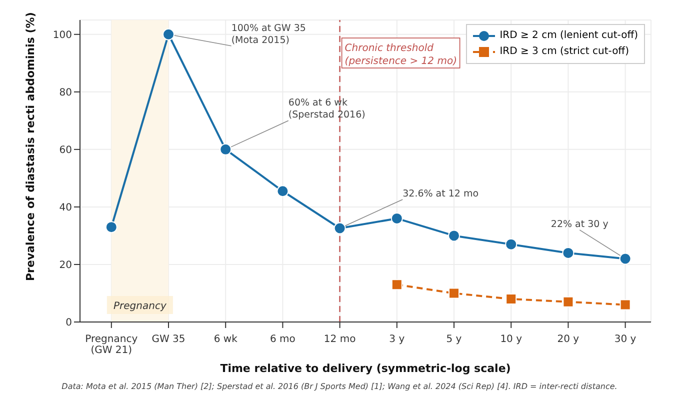 This screenshot has width=679, height=412. I want to click on y-tick-label: 60, so click(65, 150).